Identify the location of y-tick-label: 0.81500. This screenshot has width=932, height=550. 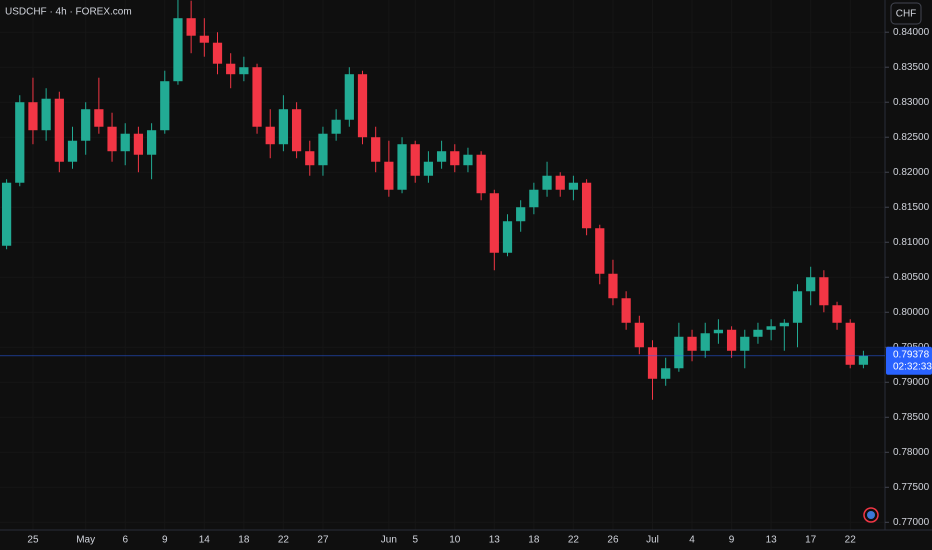
(911, 207).